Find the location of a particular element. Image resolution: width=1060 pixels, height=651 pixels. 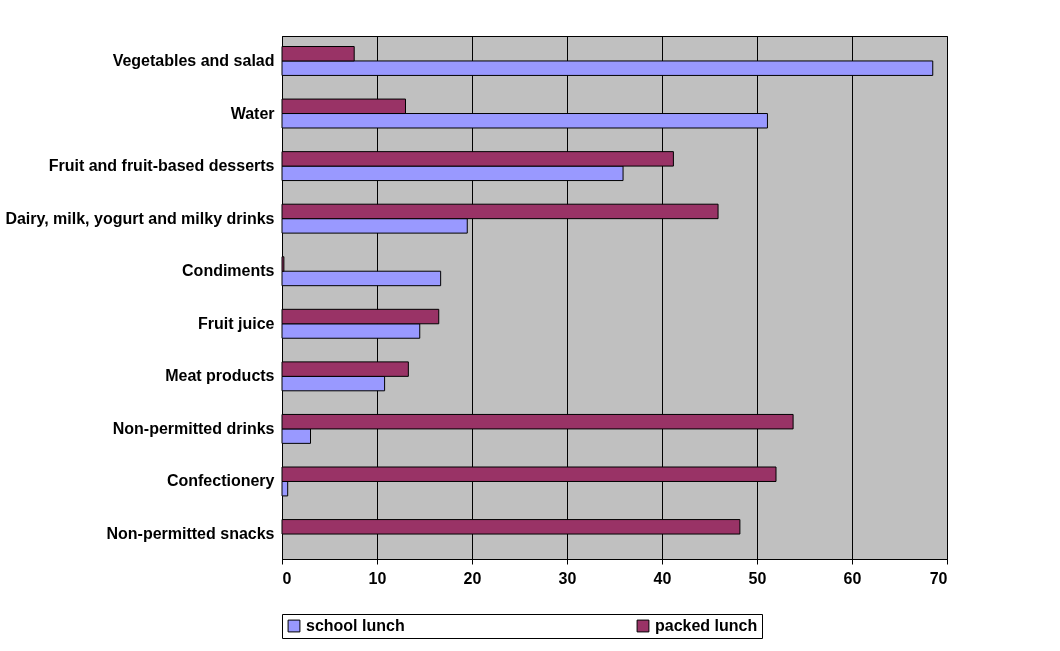

x-tick-label: 60 is located at coordinates (852, 578).